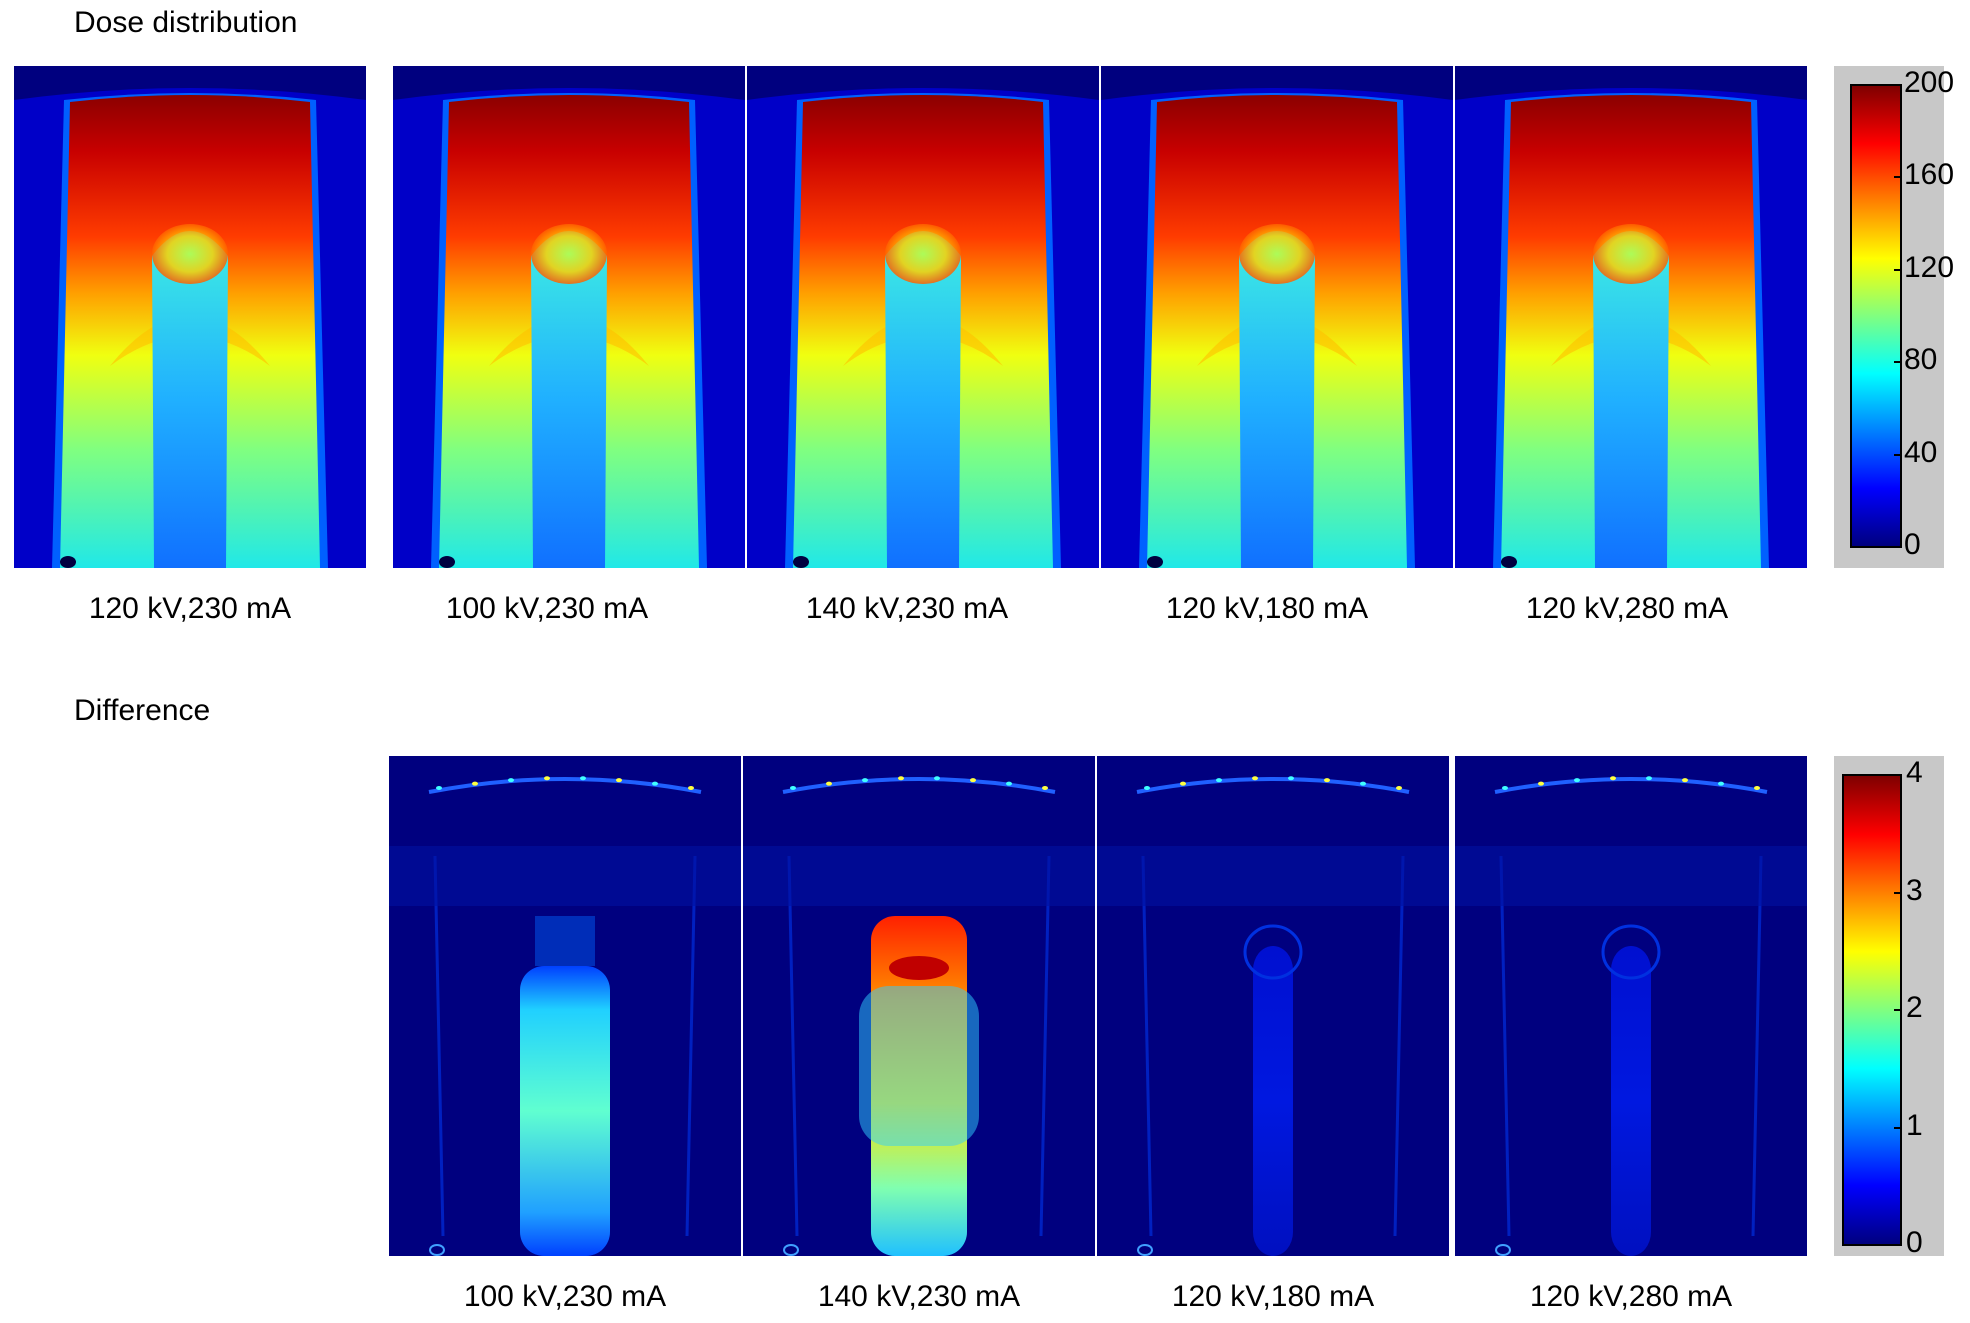 The height and width of the screenshot is (1323, 1970). I want to click on difference-colorbar-tick-label: 3, so click(1914, 890).